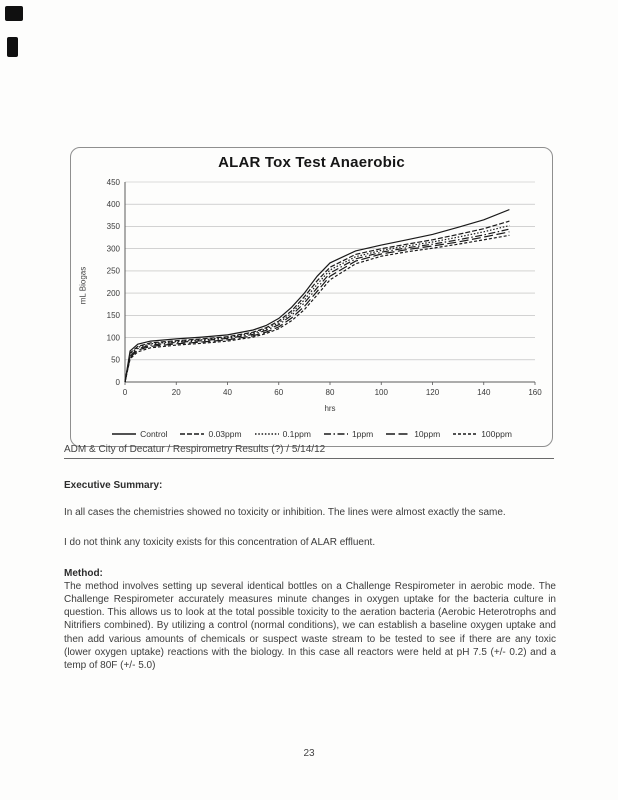 The image size is (618, 800). I want to click on legend-item: 0.1ppm, so click(282, 434).